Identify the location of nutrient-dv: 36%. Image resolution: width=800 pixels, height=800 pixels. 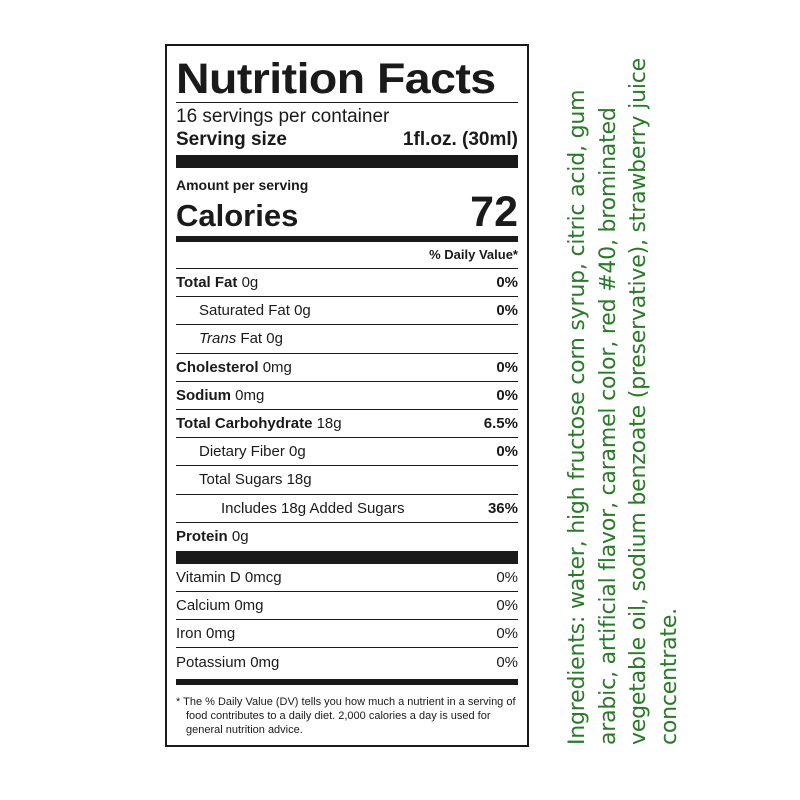
(502, 508).